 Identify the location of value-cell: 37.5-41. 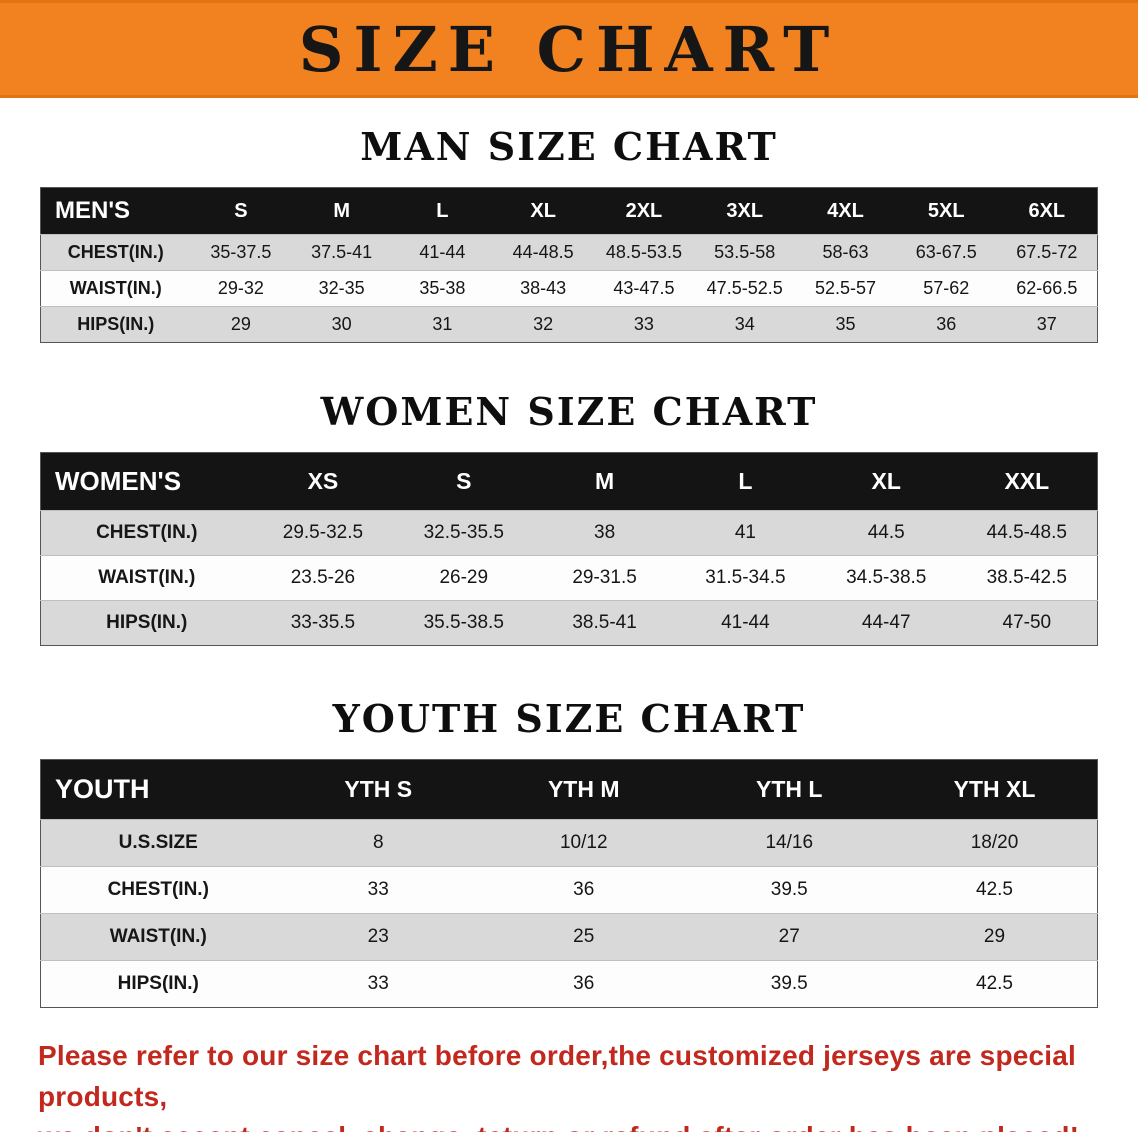
(342, 252).